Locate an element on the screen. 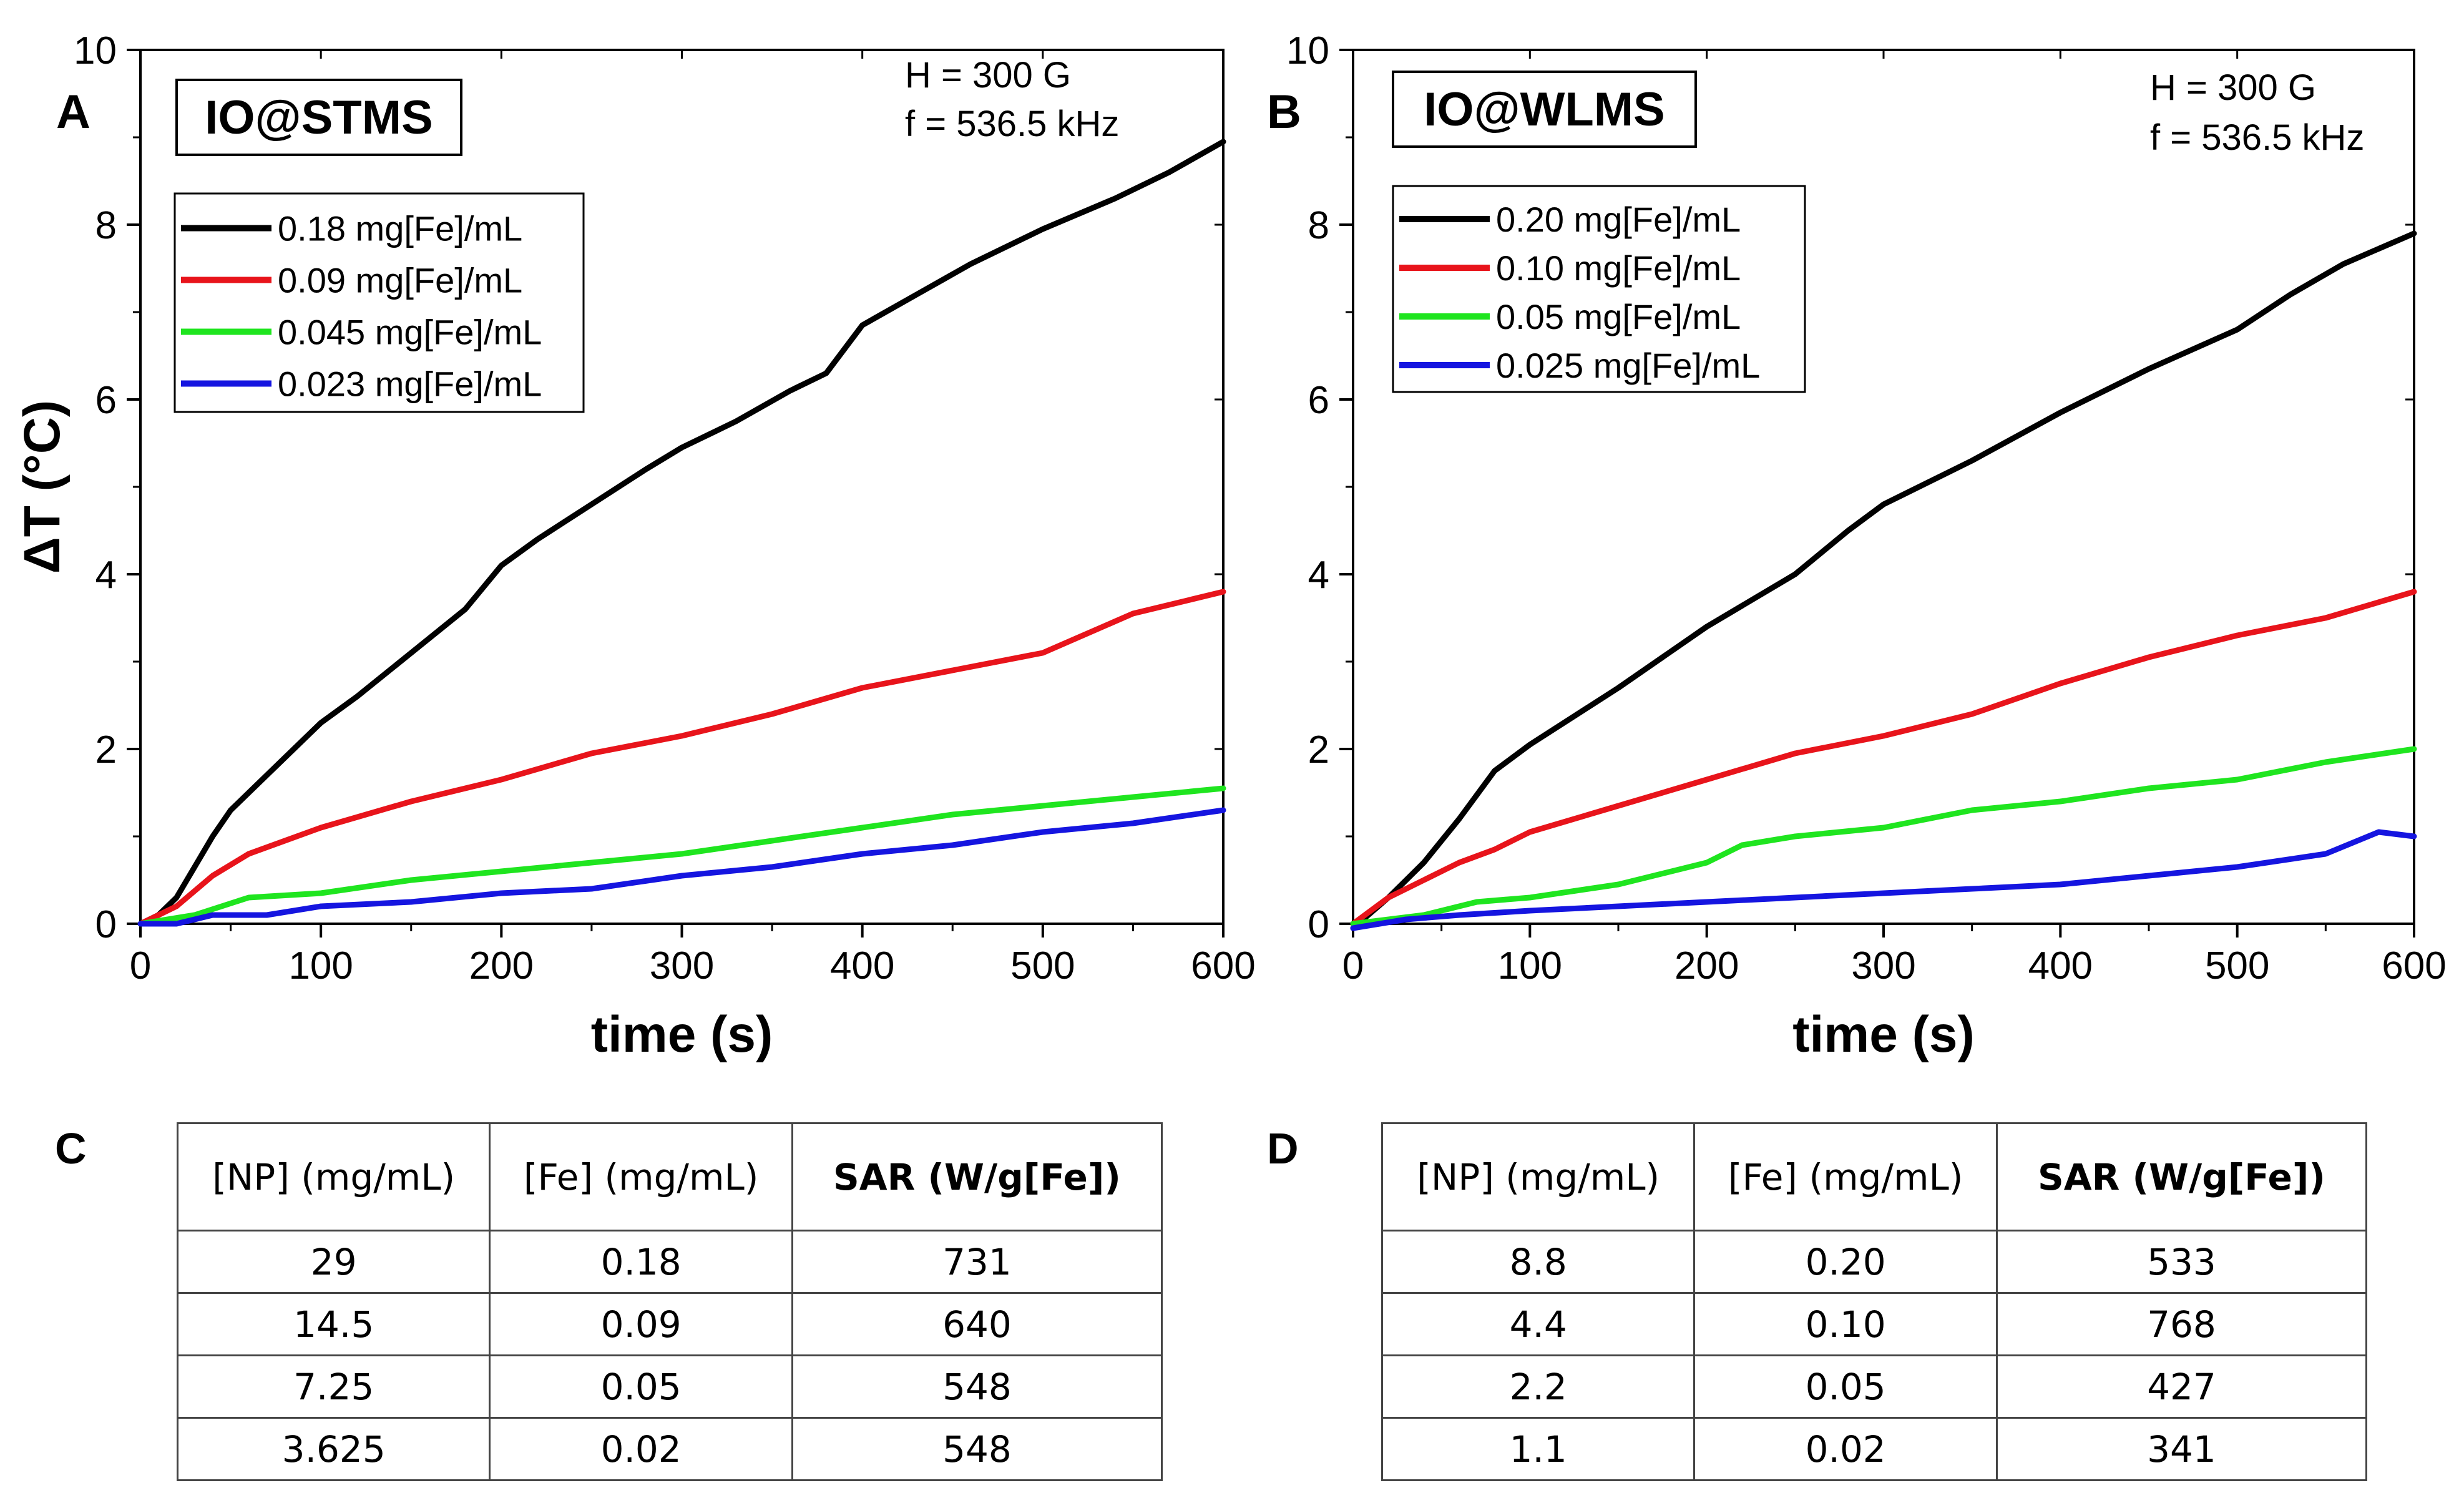  legend-label: 0.20 mg[Fe]/mL is located at coordinates (1618, 219).